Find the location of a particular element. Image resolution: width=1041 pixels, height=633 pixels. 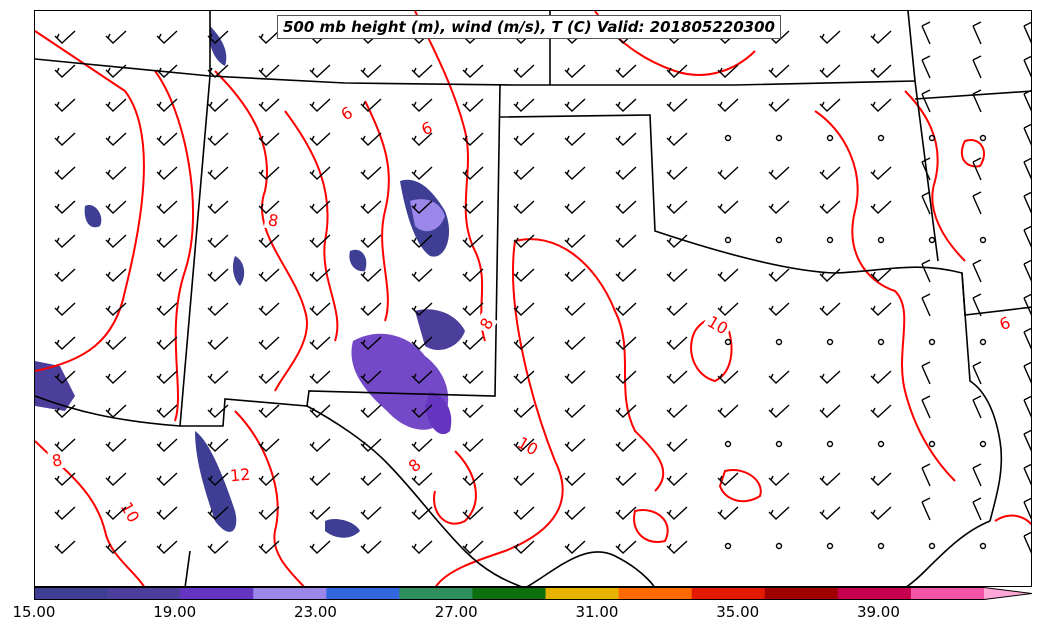

colorbar-tick-label: 19.00 is located at coordinates (175, 612).